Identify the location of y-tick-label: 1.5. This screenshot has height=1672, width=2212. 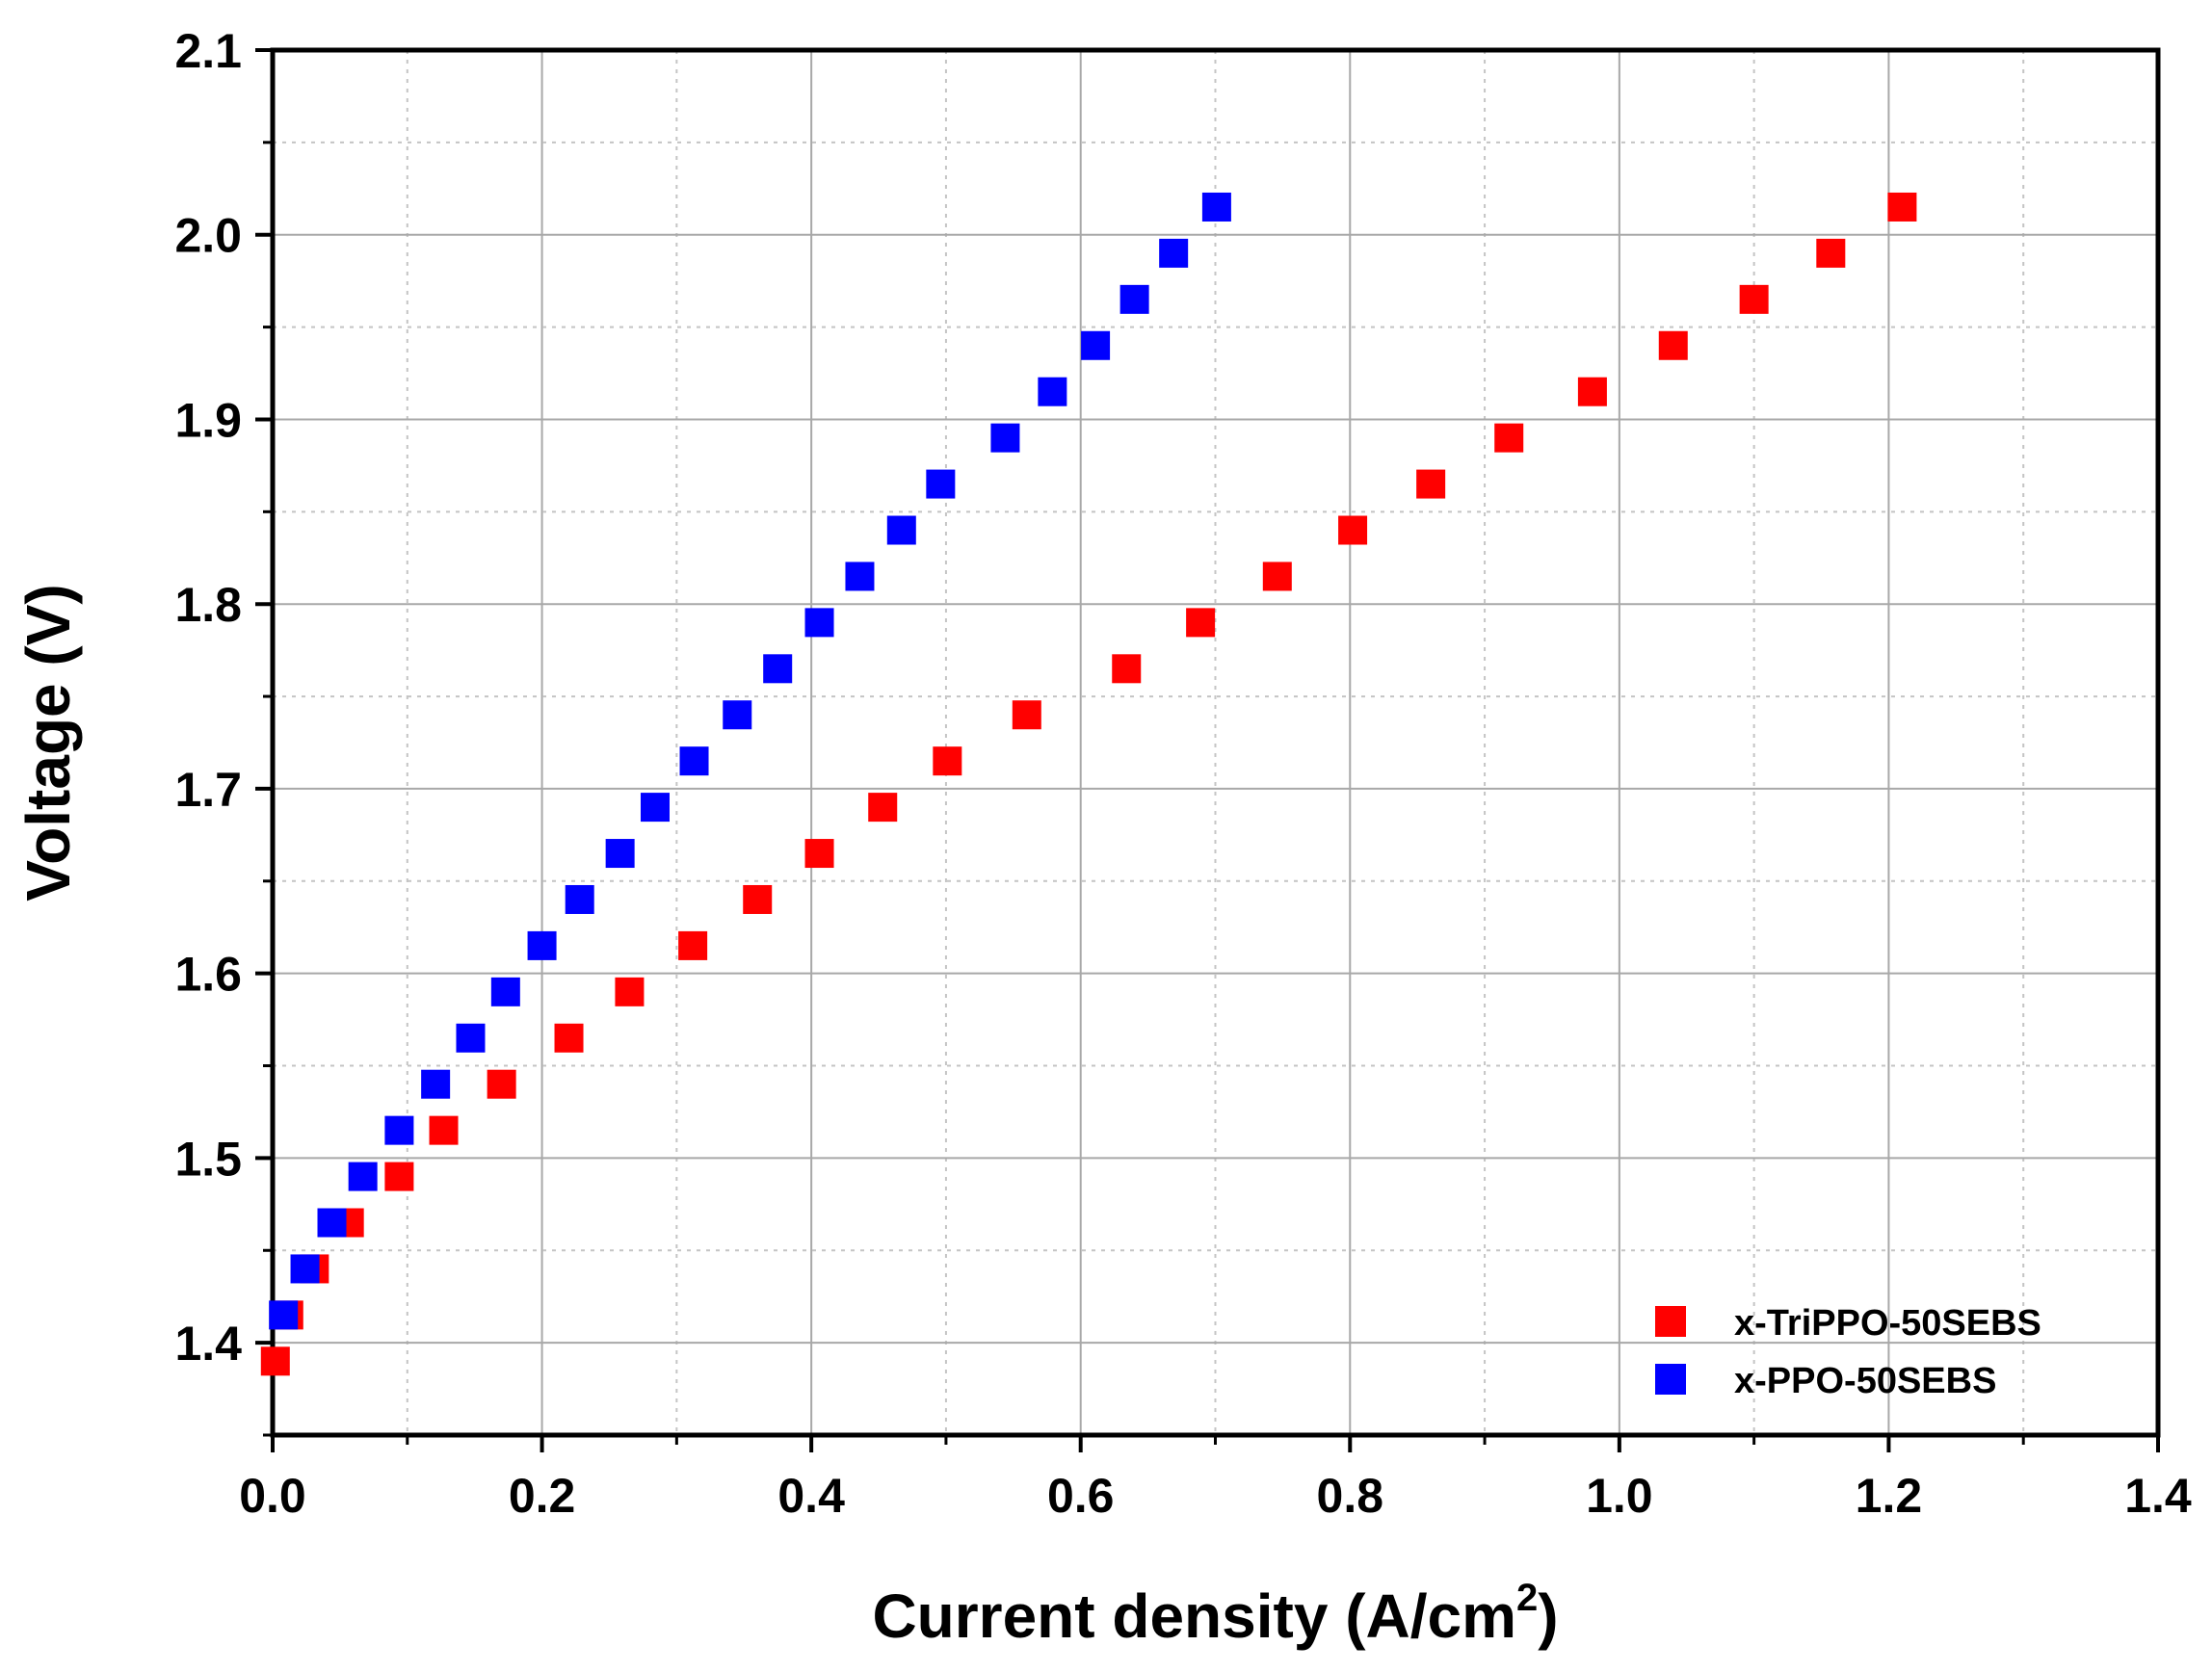
(208, 1159).